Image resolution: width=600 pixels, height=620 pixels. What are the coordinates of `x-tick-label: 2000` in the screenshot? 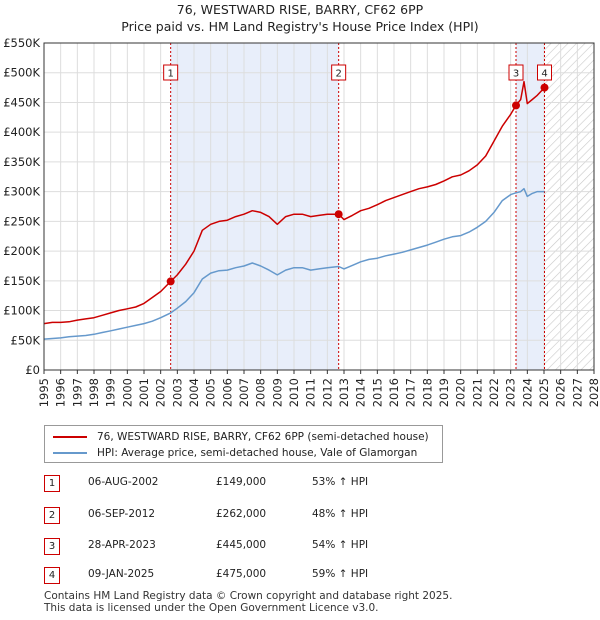 It's located at (127, 392).